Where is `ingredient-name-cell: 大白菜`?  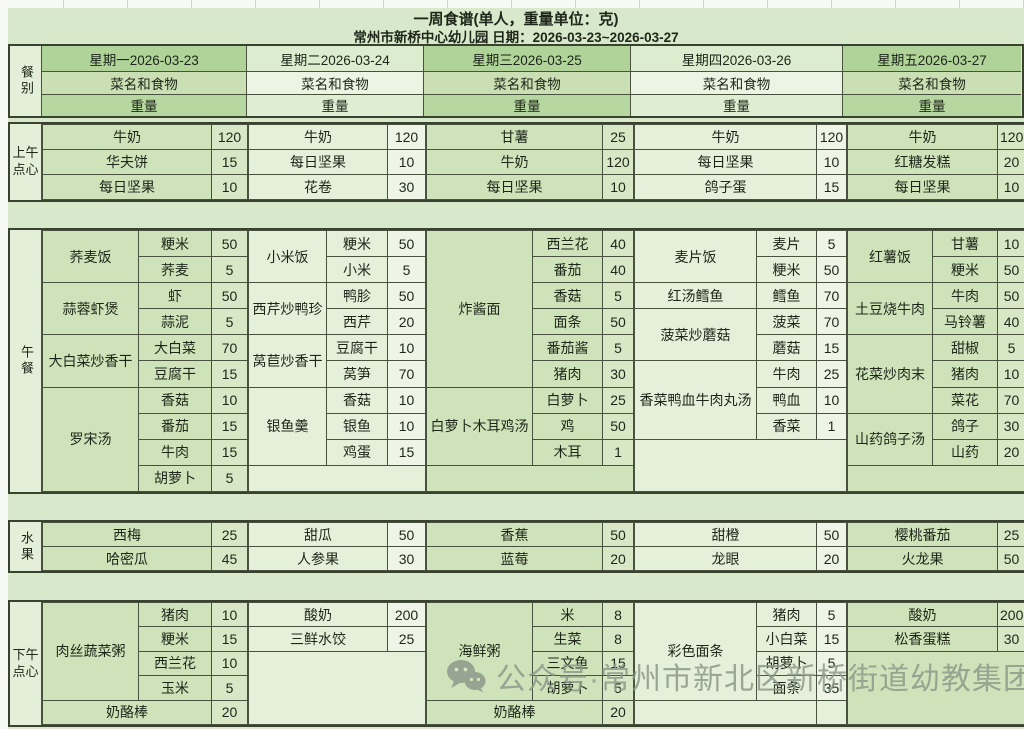 ingredient-name-cell: 大白菜 is located at coordinates (175, 348).